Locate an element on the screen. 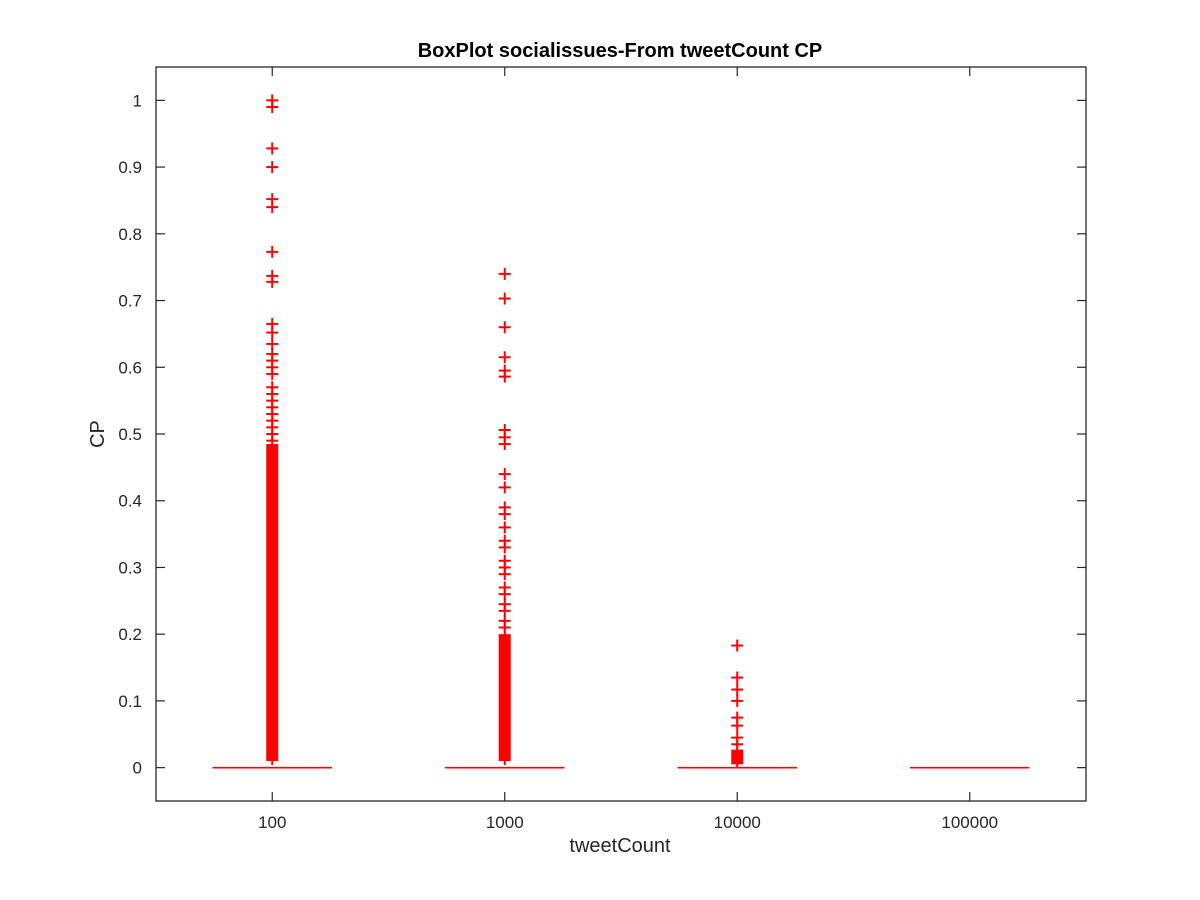  y-tick-label: 0.9 is located at coordinates (130, 167).